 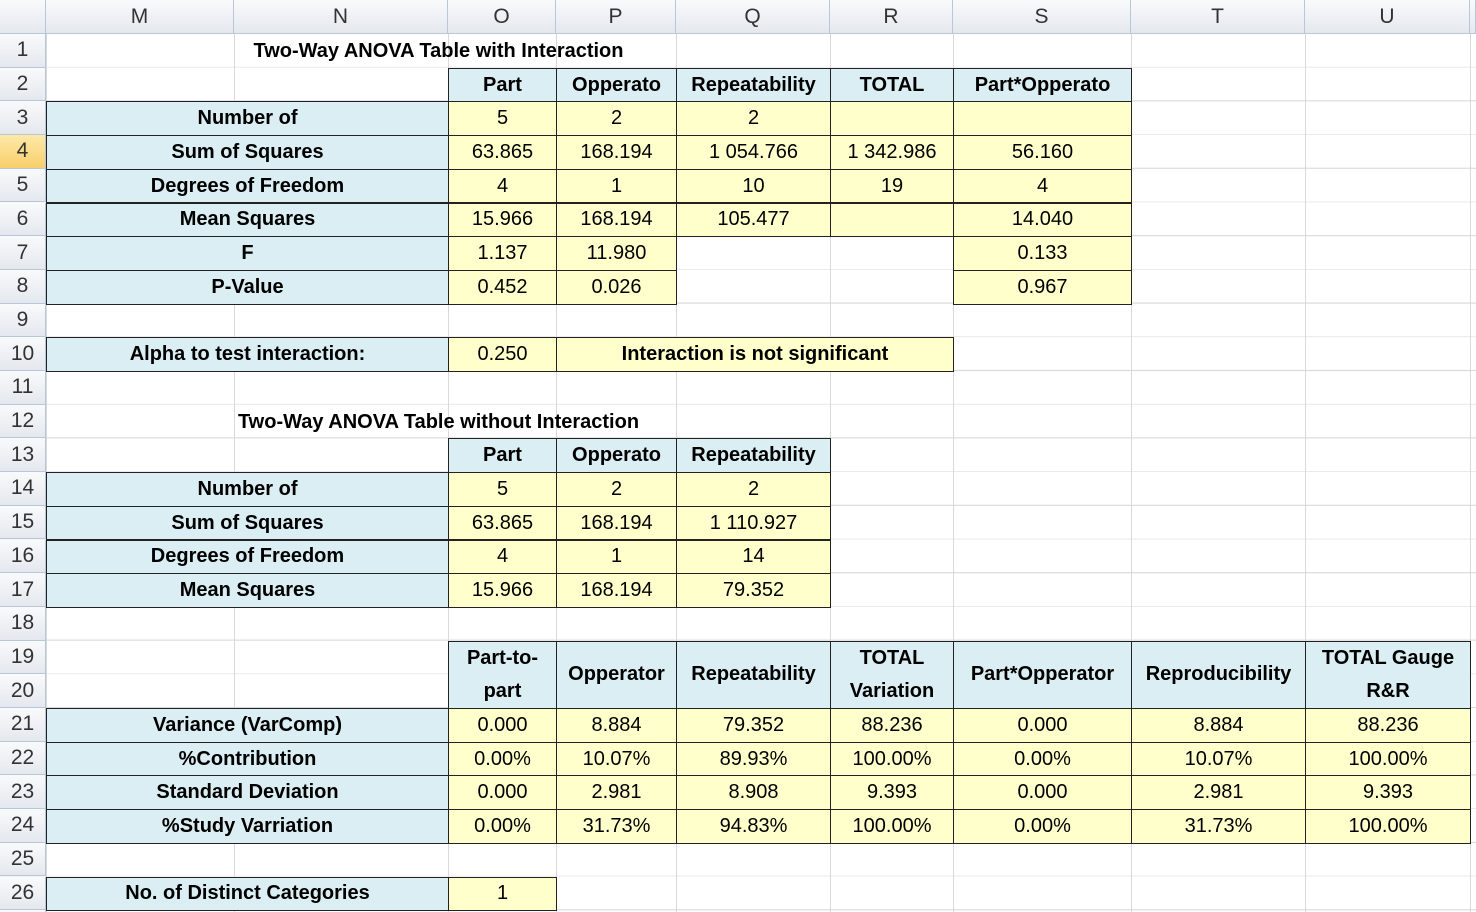 What do you see at coordinates (23, 286) in the screenshot?
I see `row-header: 8` at bounding box center [23, 286].